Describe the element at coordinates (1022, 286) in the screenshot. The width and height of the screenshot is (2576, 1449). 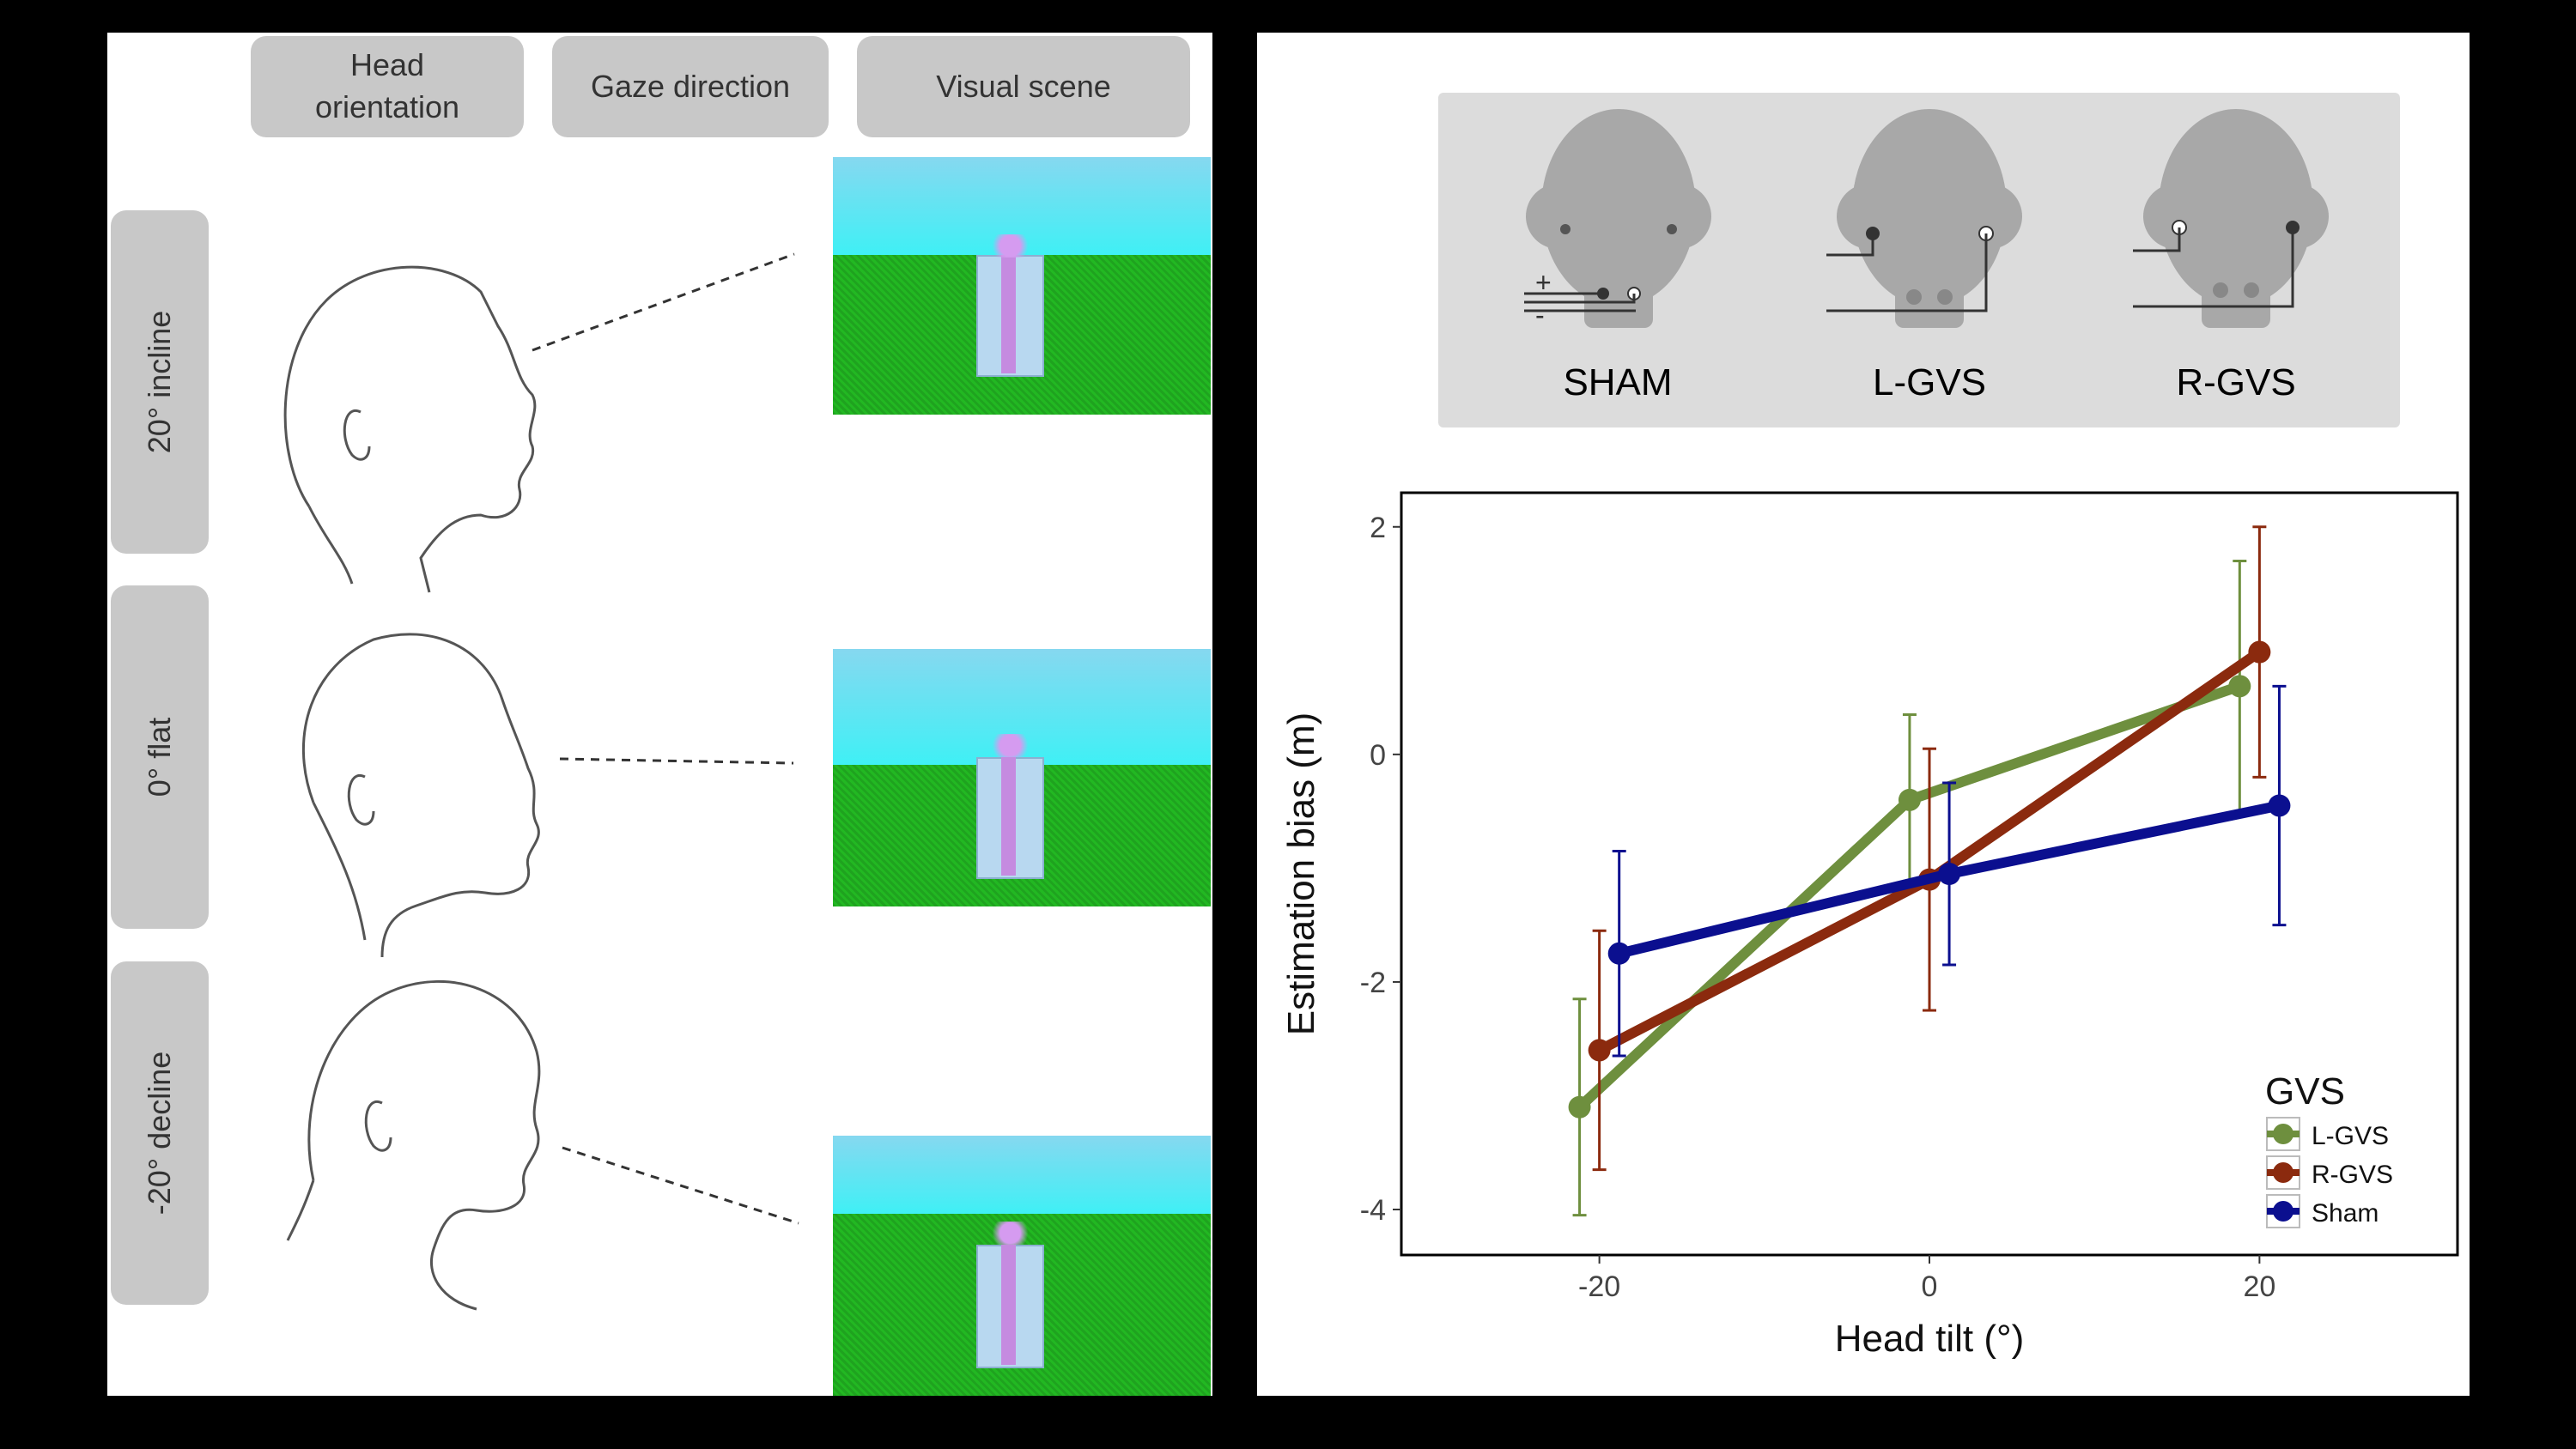
I see `scene-incline` at that location.